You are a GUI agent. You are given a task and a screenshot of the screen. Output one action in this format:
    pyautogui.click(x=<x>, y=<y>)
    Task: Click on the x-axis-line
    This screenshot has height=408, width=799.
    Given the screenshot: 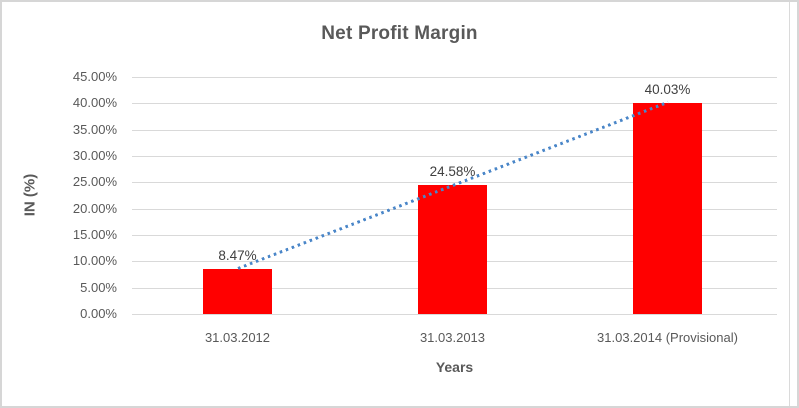 What is the action you would take?
    pyautogui.click(x=454, y=314)
    